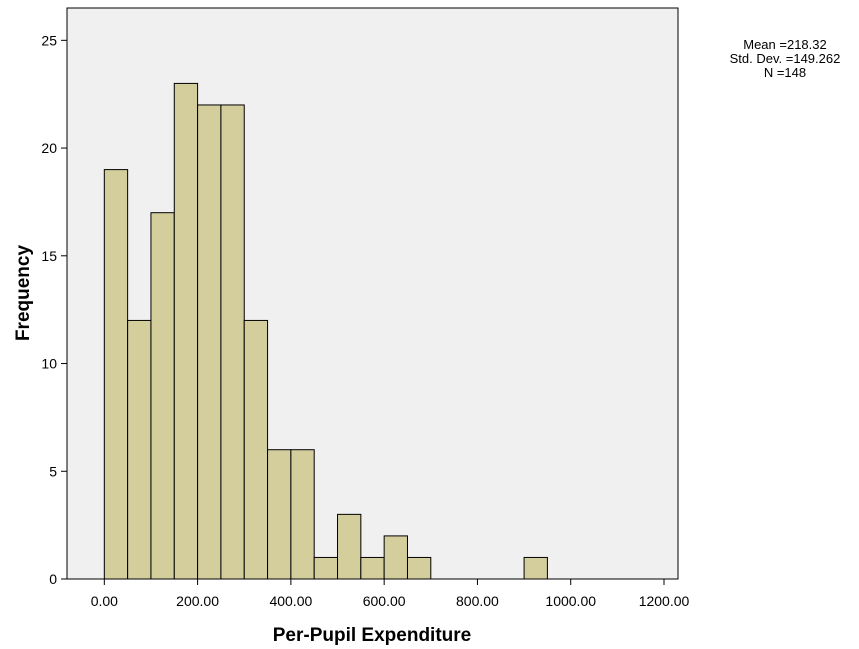 The width and height of the screenshot is (859, 649). Describe the element at coordinates (372, 635) in the screenshot. I see `x-axis-title: Per-Pupil Expenditure` at that location.